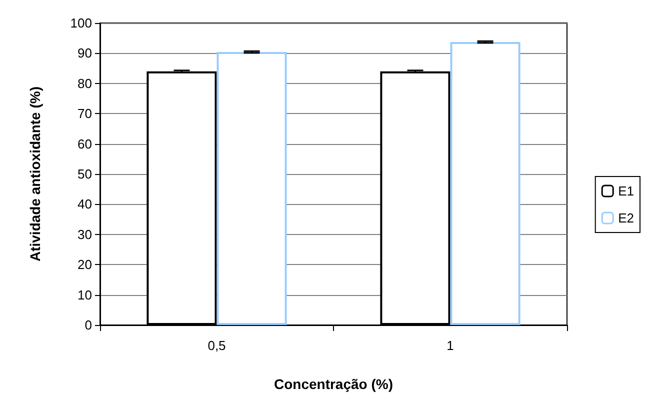  Describe the element at coordinates (81, 23) in the screenshot. I see `y-tick-label: 100` at that location.